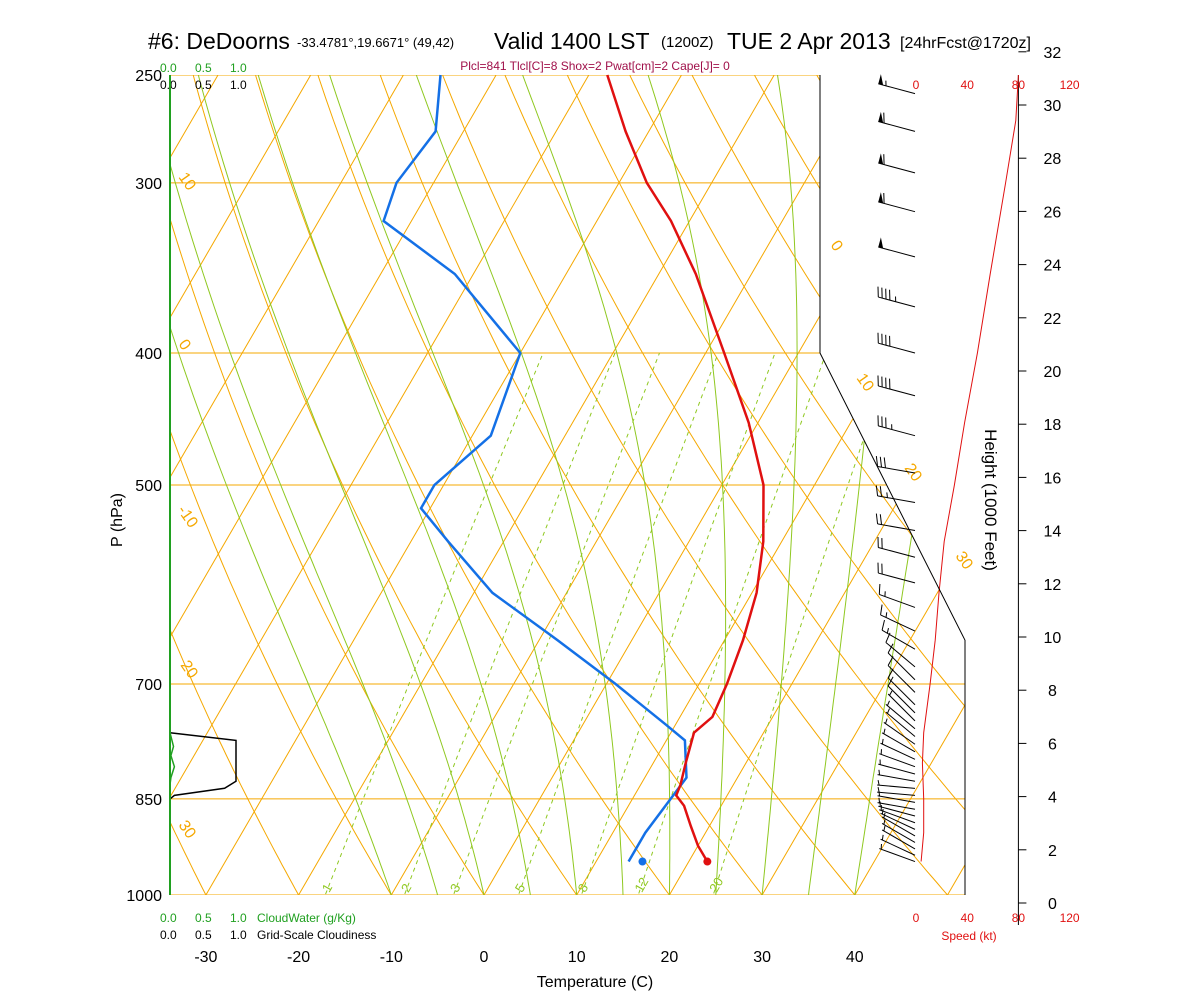 This screenshot has width=1200, height=1000. What do you see at coordinates (1053, 266) in the screenshot?
I see `height-tick-label: 24` at bounding box center [1053, 266].